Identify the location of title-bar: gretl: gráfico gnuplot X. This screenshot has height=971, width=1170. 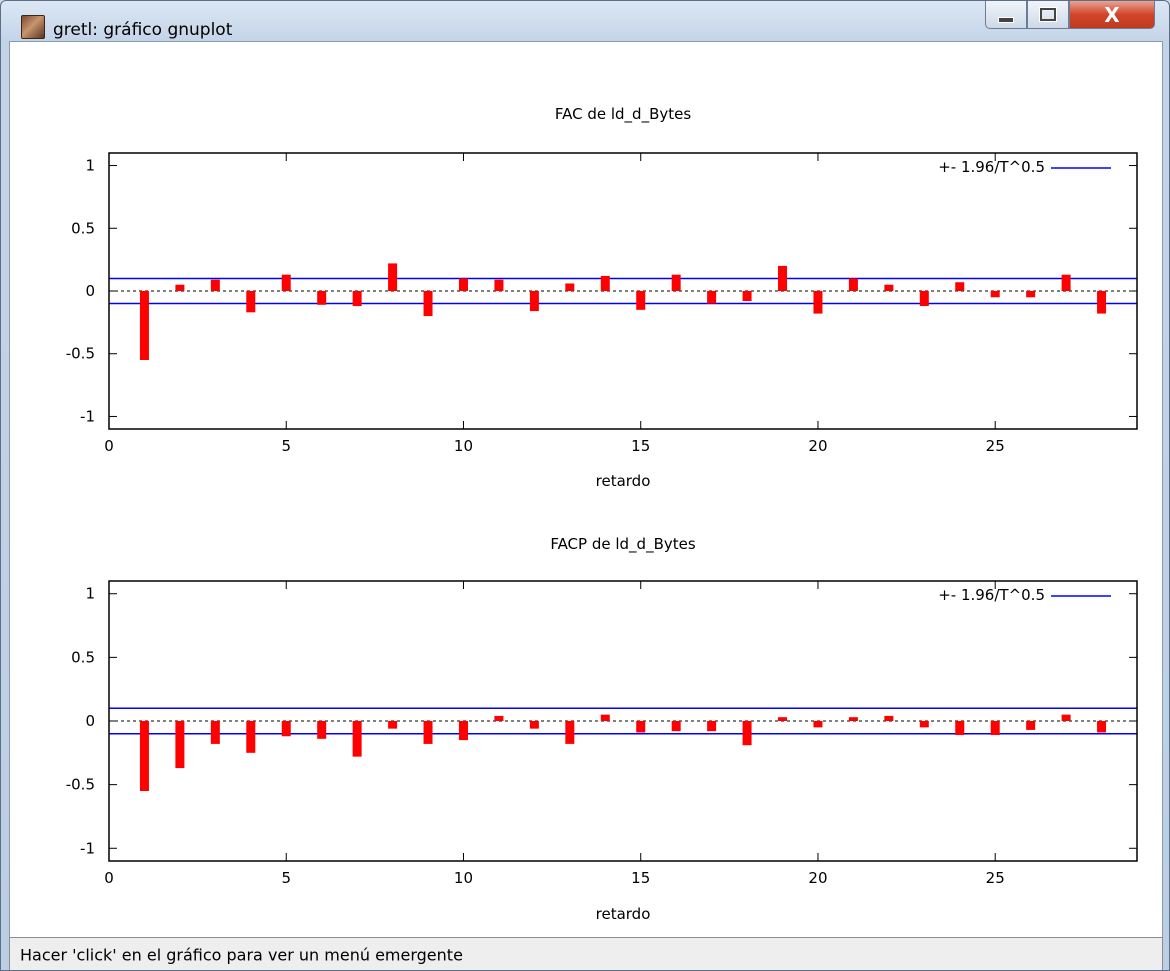
(585, 21).